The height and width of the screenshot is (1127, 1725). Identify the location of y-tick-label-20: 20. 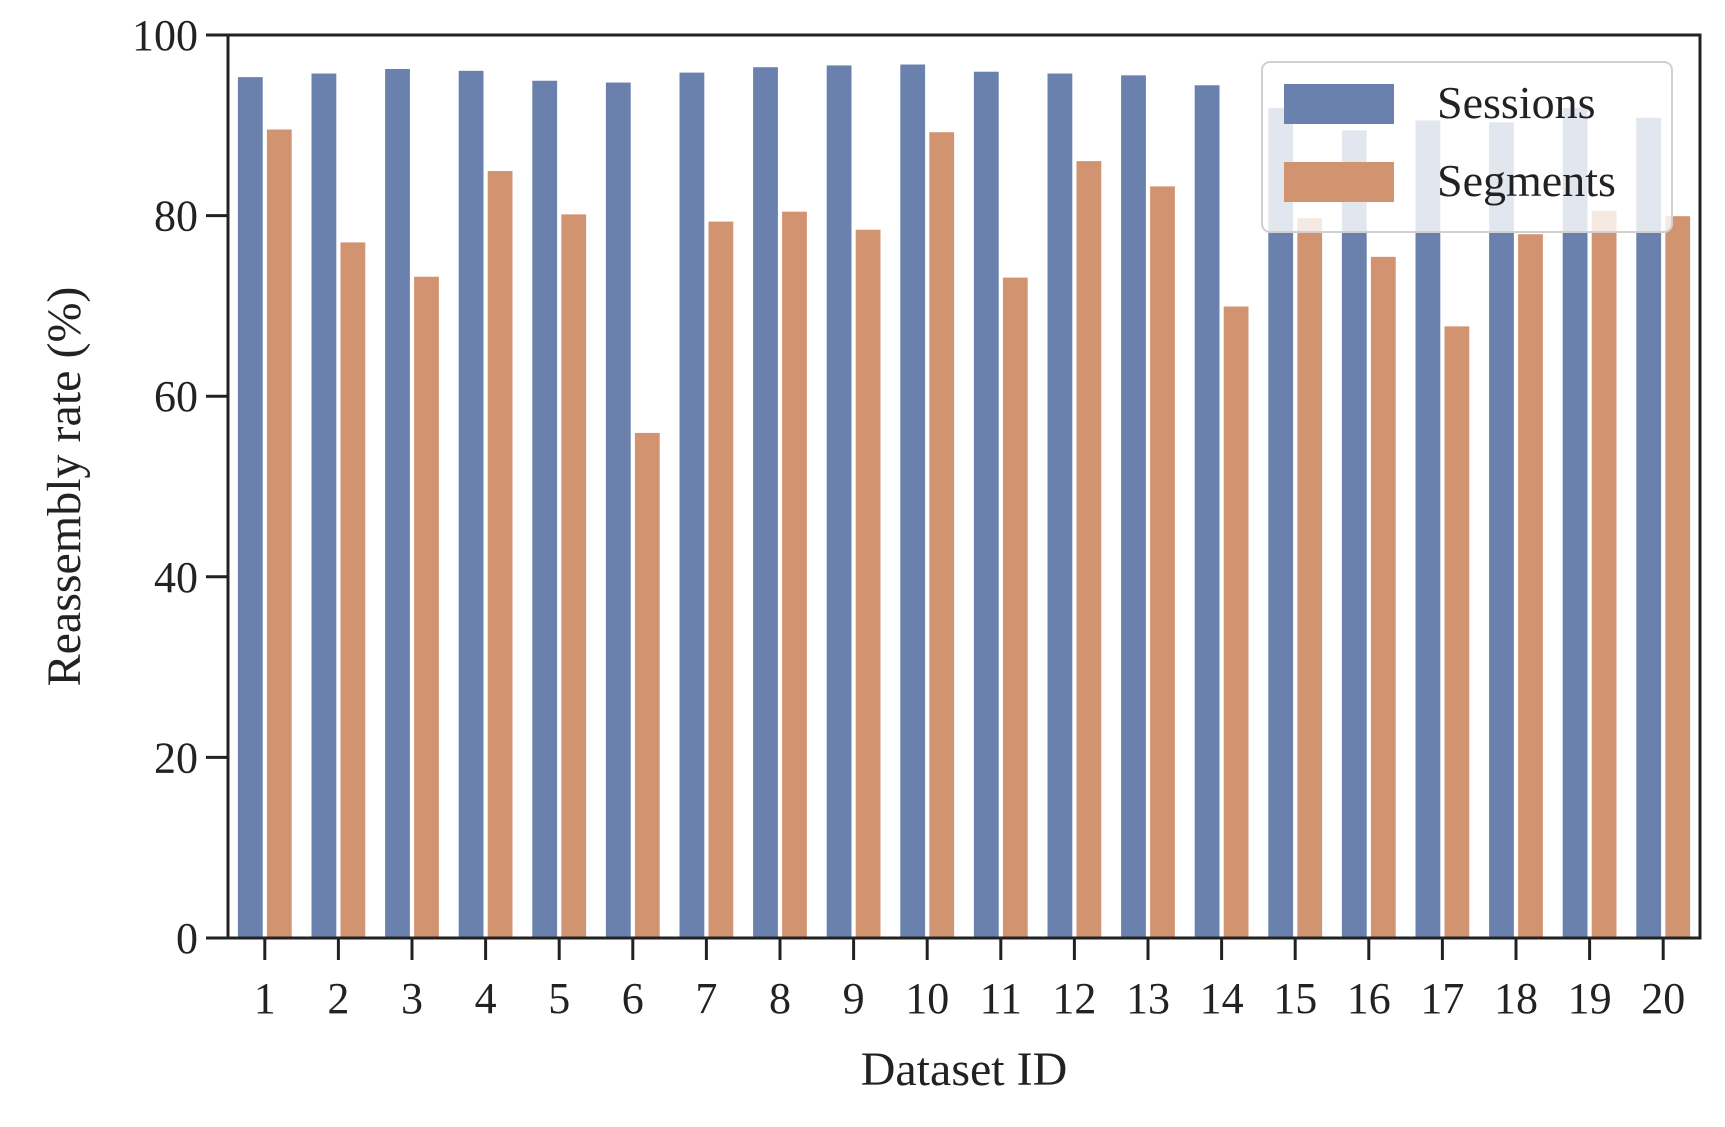
(176, 757).